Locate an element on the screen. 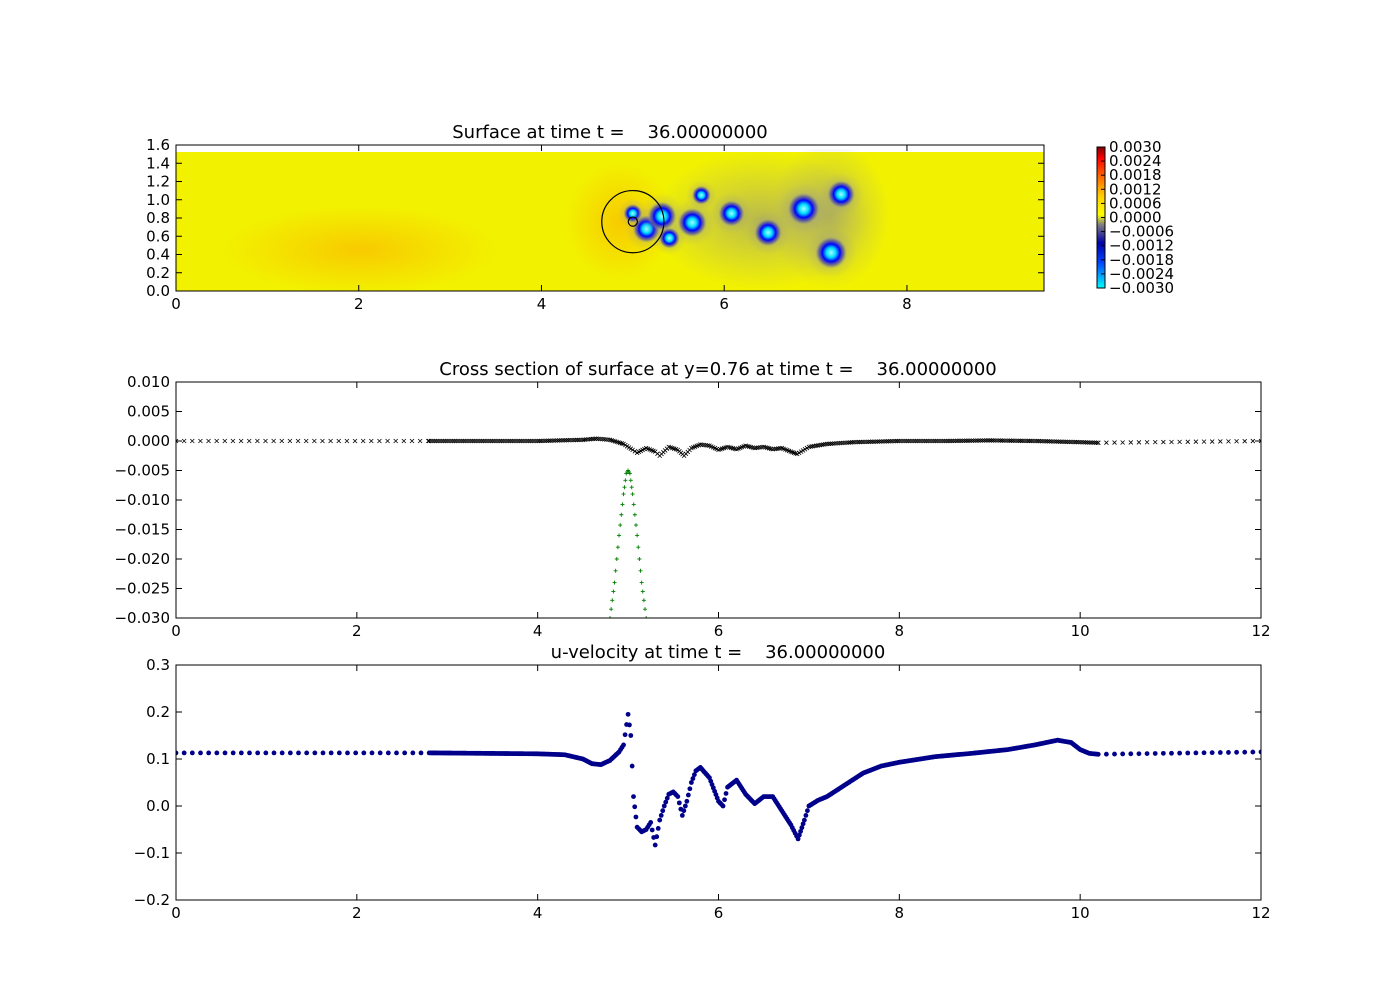  y-tick-label: 0.005 is located at coordinates (148, 412).